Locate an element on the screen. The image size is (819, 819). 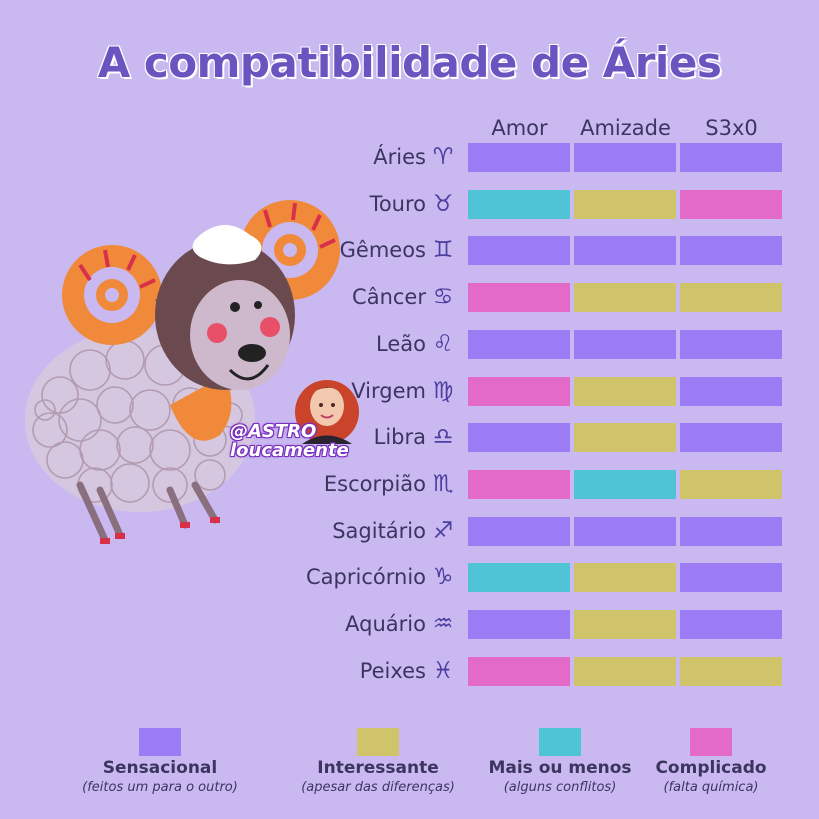
row-label: Câncer ♋ is located at coordinates (353, 297).